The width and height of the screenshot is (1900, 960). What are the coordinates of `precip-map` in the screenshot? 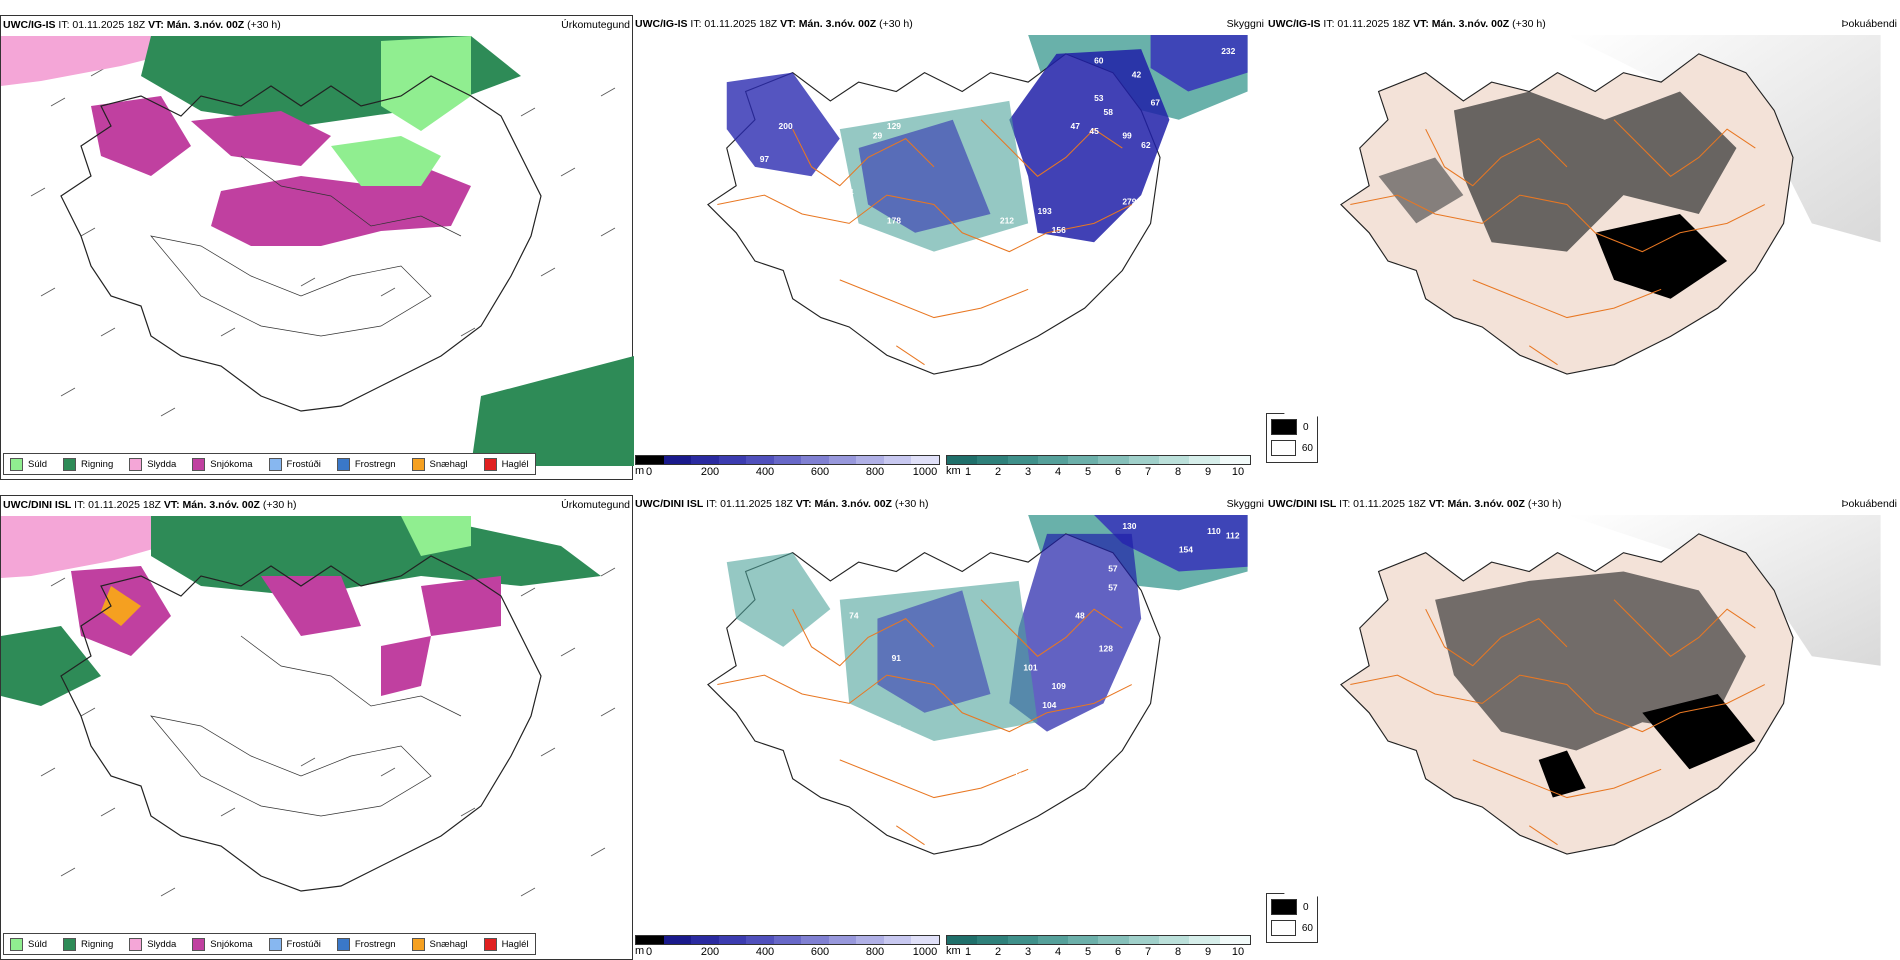 It's located at (308, 706).